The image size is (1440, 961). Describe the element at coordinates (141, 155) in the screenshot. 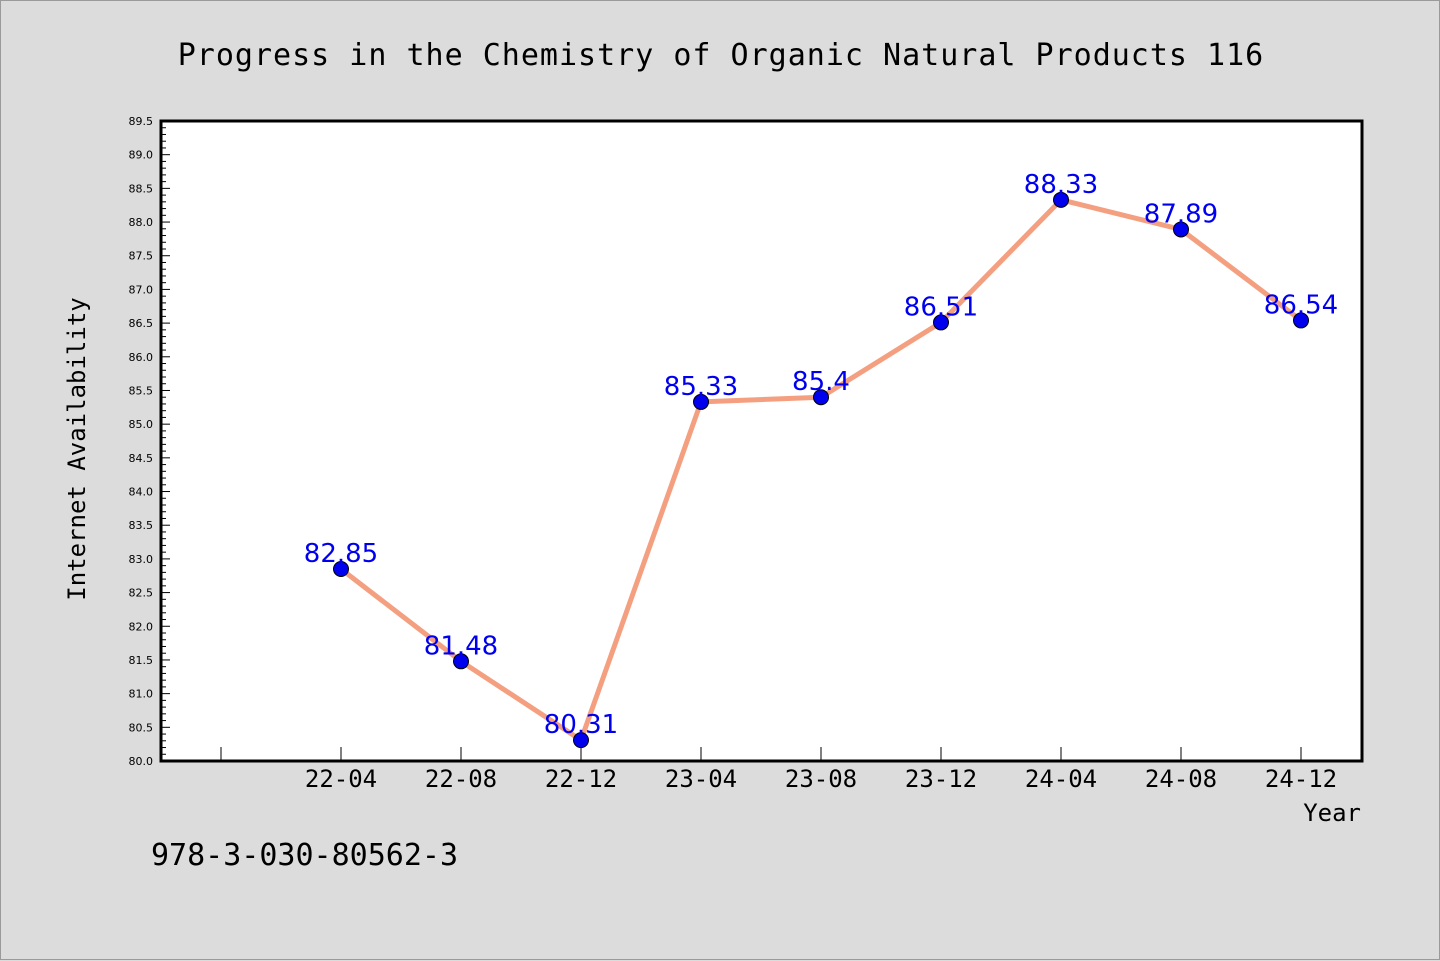

I see `y-tick-label: 89.0` at that location.